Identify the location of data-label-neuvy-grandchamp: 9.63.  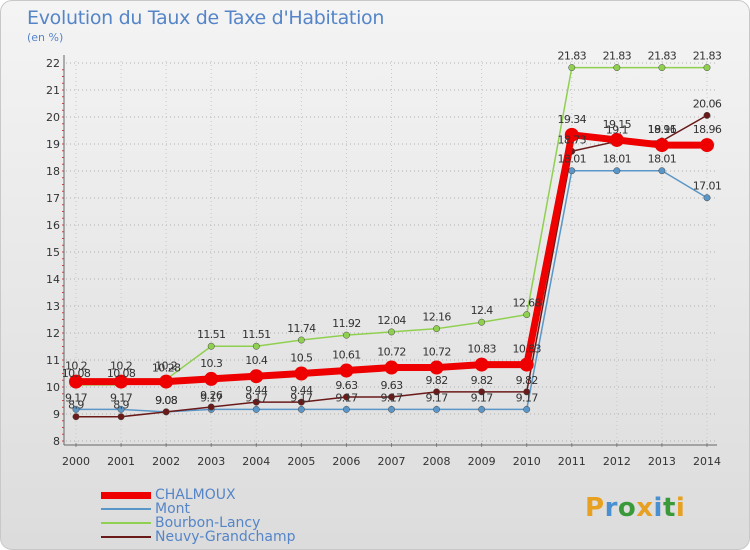
(346, 385).